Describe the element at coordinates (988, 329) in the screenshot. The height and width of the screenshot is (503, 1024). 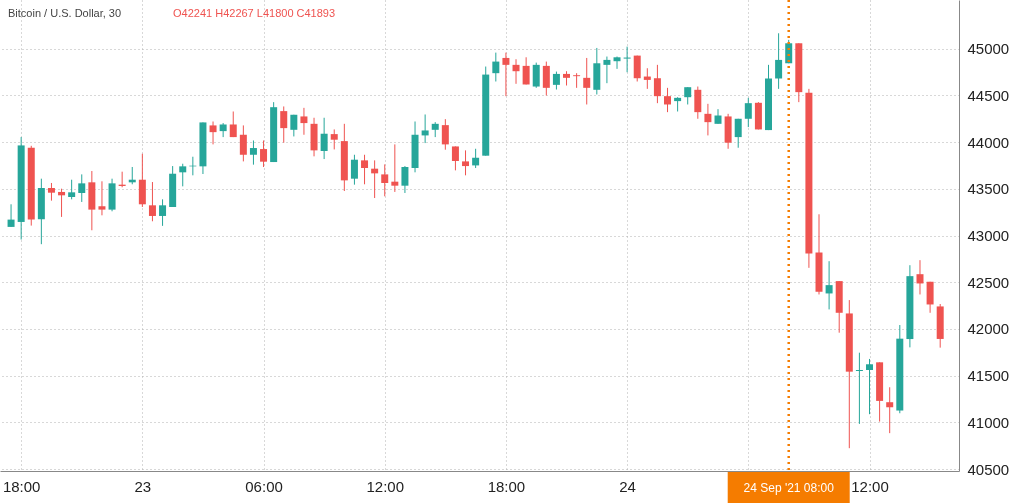
I see `y-tick-label: 42000` at that location.